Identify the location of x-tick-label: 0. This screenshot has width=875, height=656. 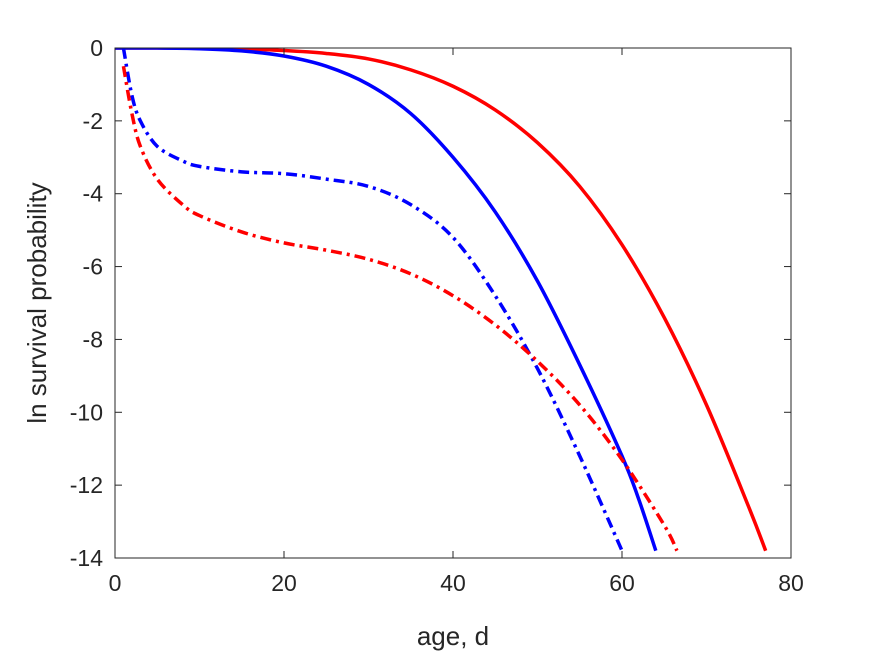
(115, 583).